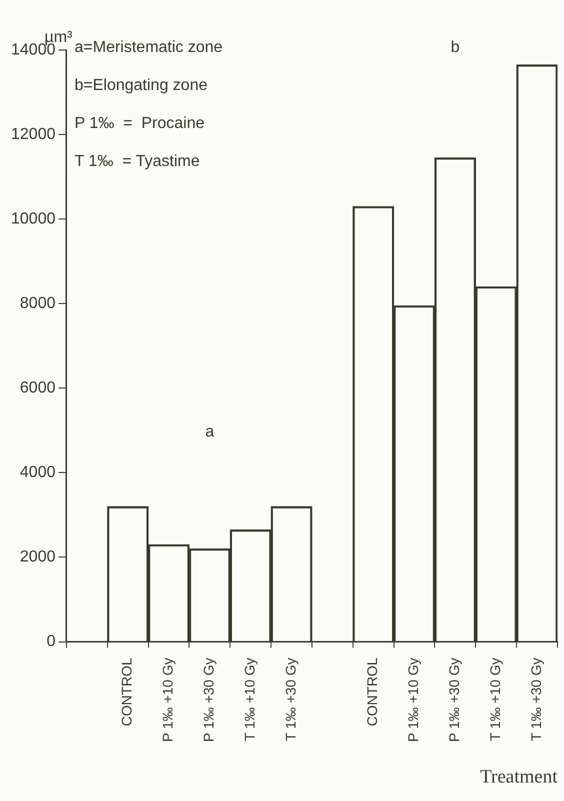 Image resolution: width=564 pixels, height=801 pixels. I want to click on y-tick-label: 12000, so click(33, 134).